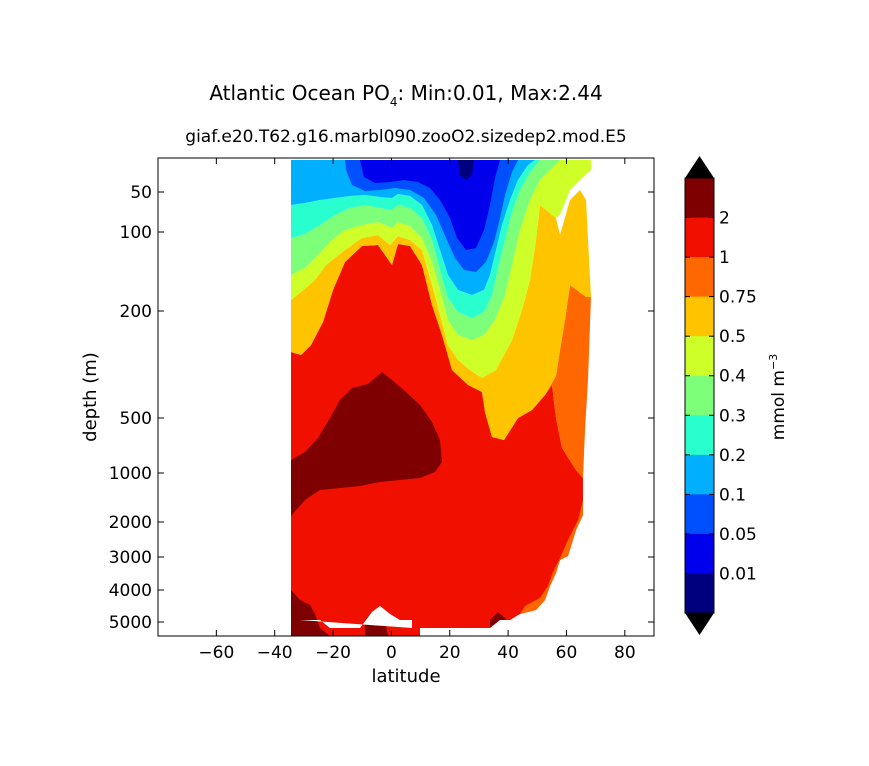  What do you see at coordinates (625, 653) in the screenshot?
I see `x-tick-label: 80` at bounding box center [625, 653].